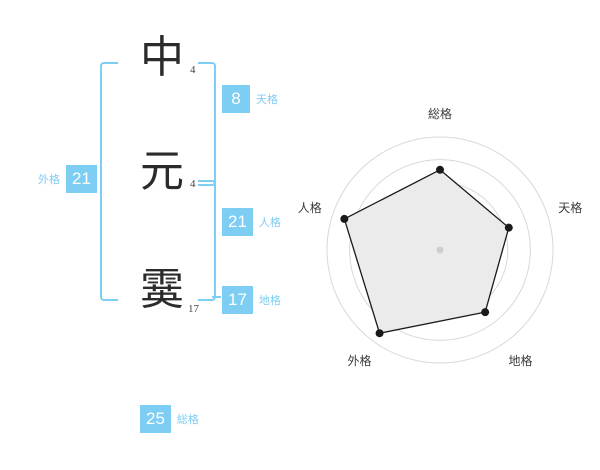 The height and width of the screenshot is (470, 600). I want to click on axis-label-jinkaku: 人格, so click(309, 208).